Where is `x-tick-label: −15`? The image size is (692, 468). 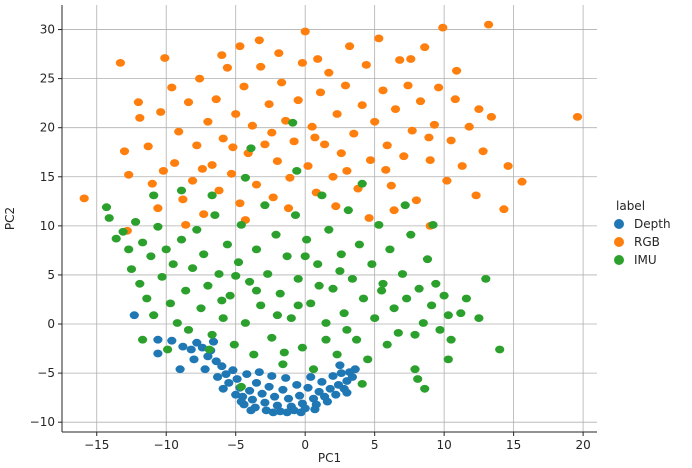
x-tick-label: −15 is located at coordinates (96, 445).